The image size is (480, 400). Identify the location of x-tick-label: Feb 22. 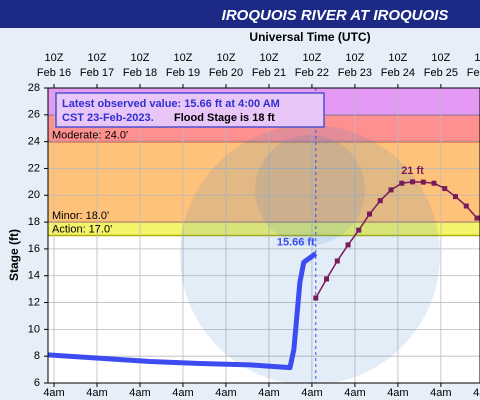
(312, 73).